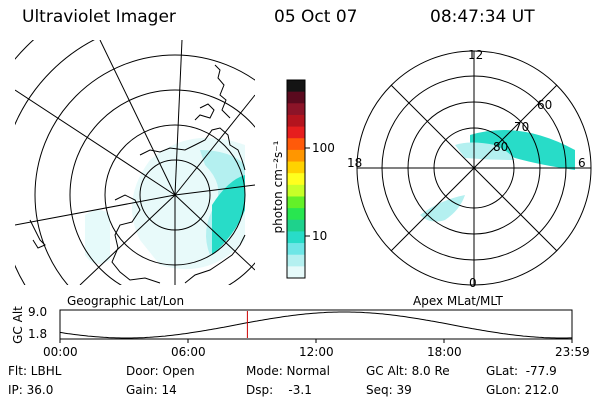 The image size is (600, 400). What do you see at coordinates (501, 147) in the screenshot?
I see `mlat-label-80: 80` at bounding box center [501, 147].